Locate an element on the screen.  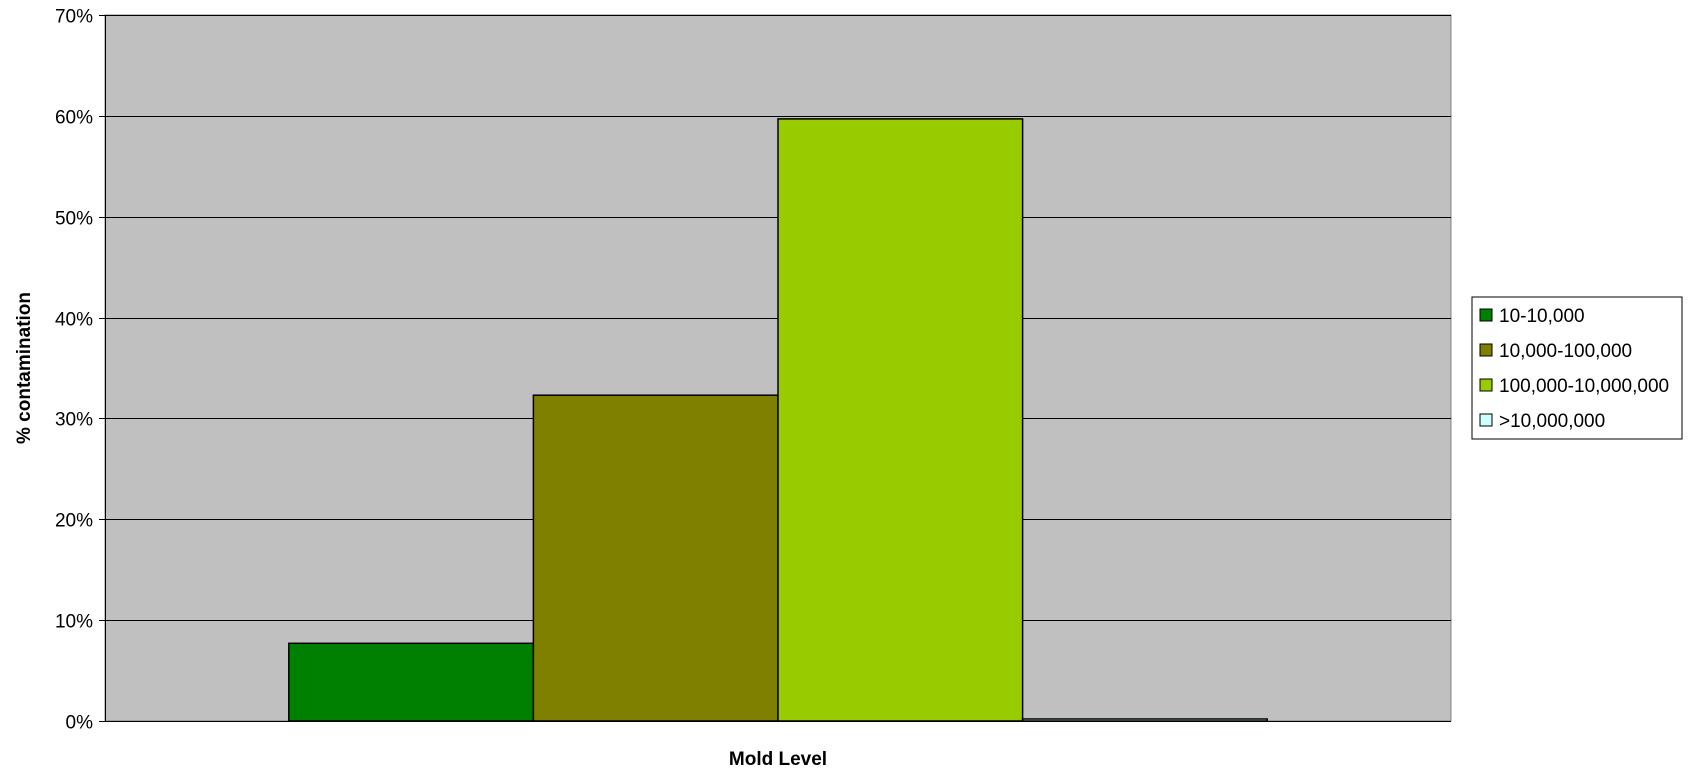
legend-label: 10-10,000 is located at coordinates (1542, 316).